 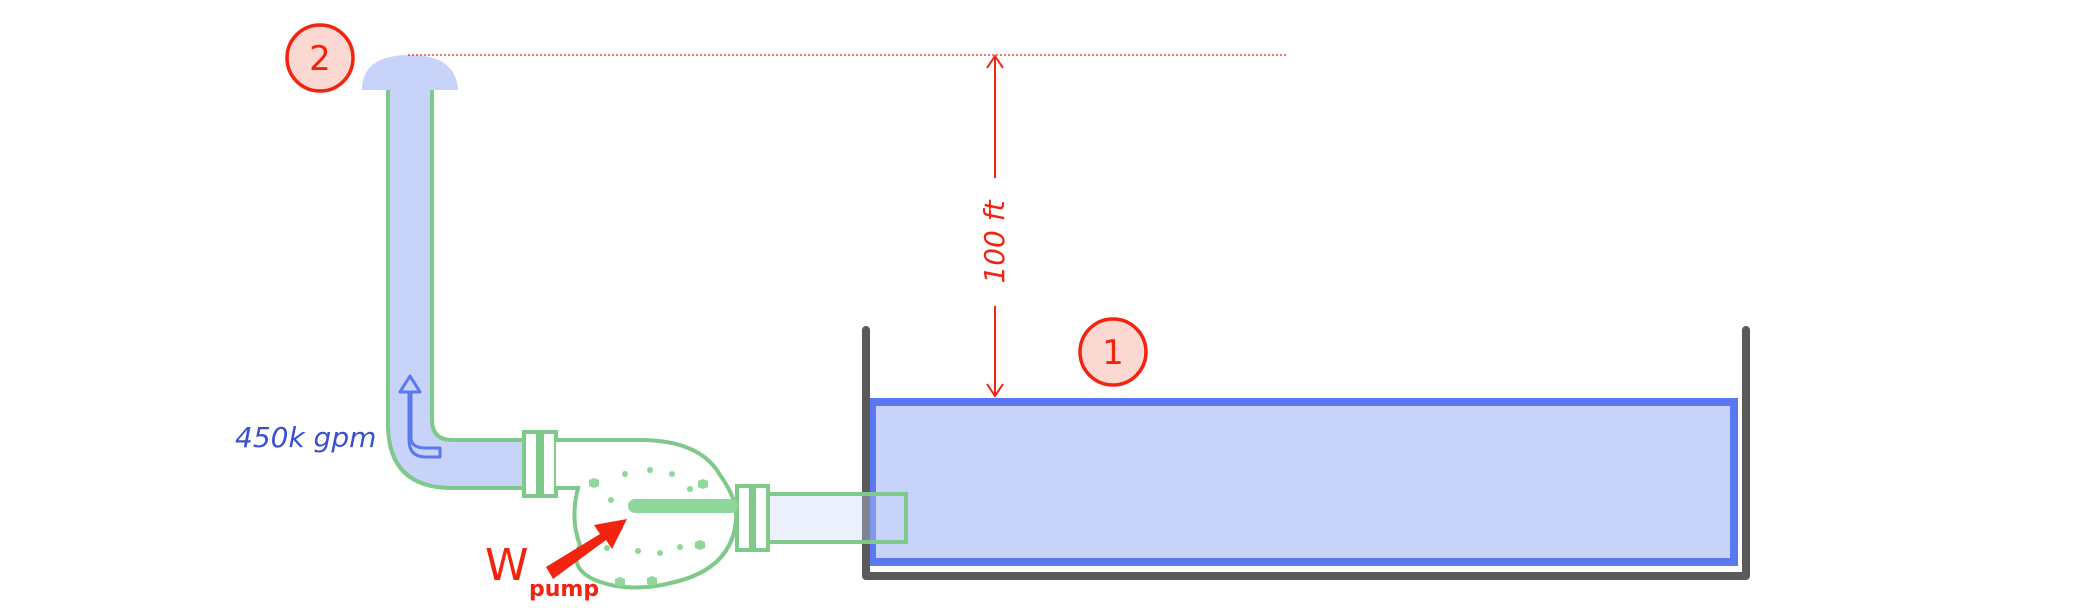 I want to click on inlet-pipe, so click(x=819, y=518).